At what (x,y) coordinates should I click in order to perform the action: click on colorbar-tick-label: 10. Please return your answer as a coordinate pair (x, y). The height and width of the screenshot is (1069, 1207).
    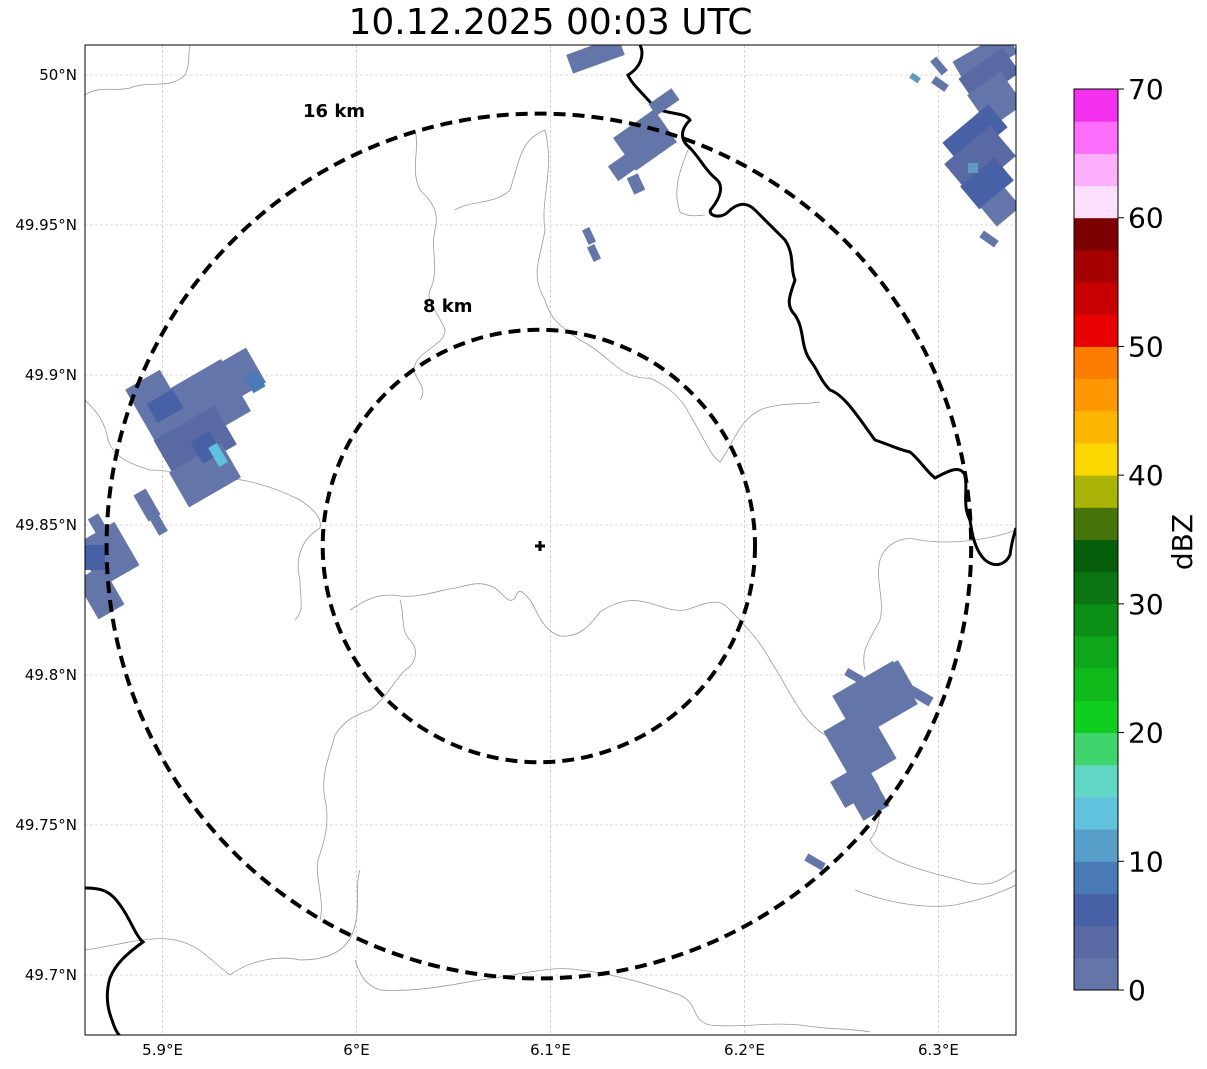
    Looking at the image, I should click on (1146, 861).